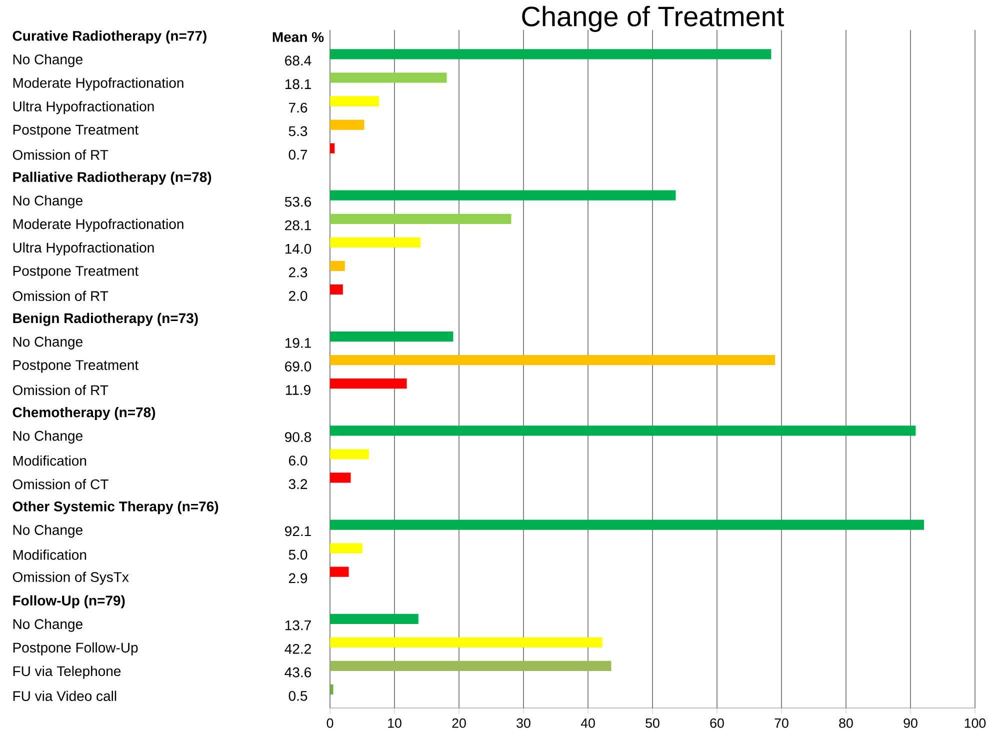  What do you see at coordinates (330, 723) in the screenshot?
I see `x-tick-label: 0` at bounding box center [330, 723].